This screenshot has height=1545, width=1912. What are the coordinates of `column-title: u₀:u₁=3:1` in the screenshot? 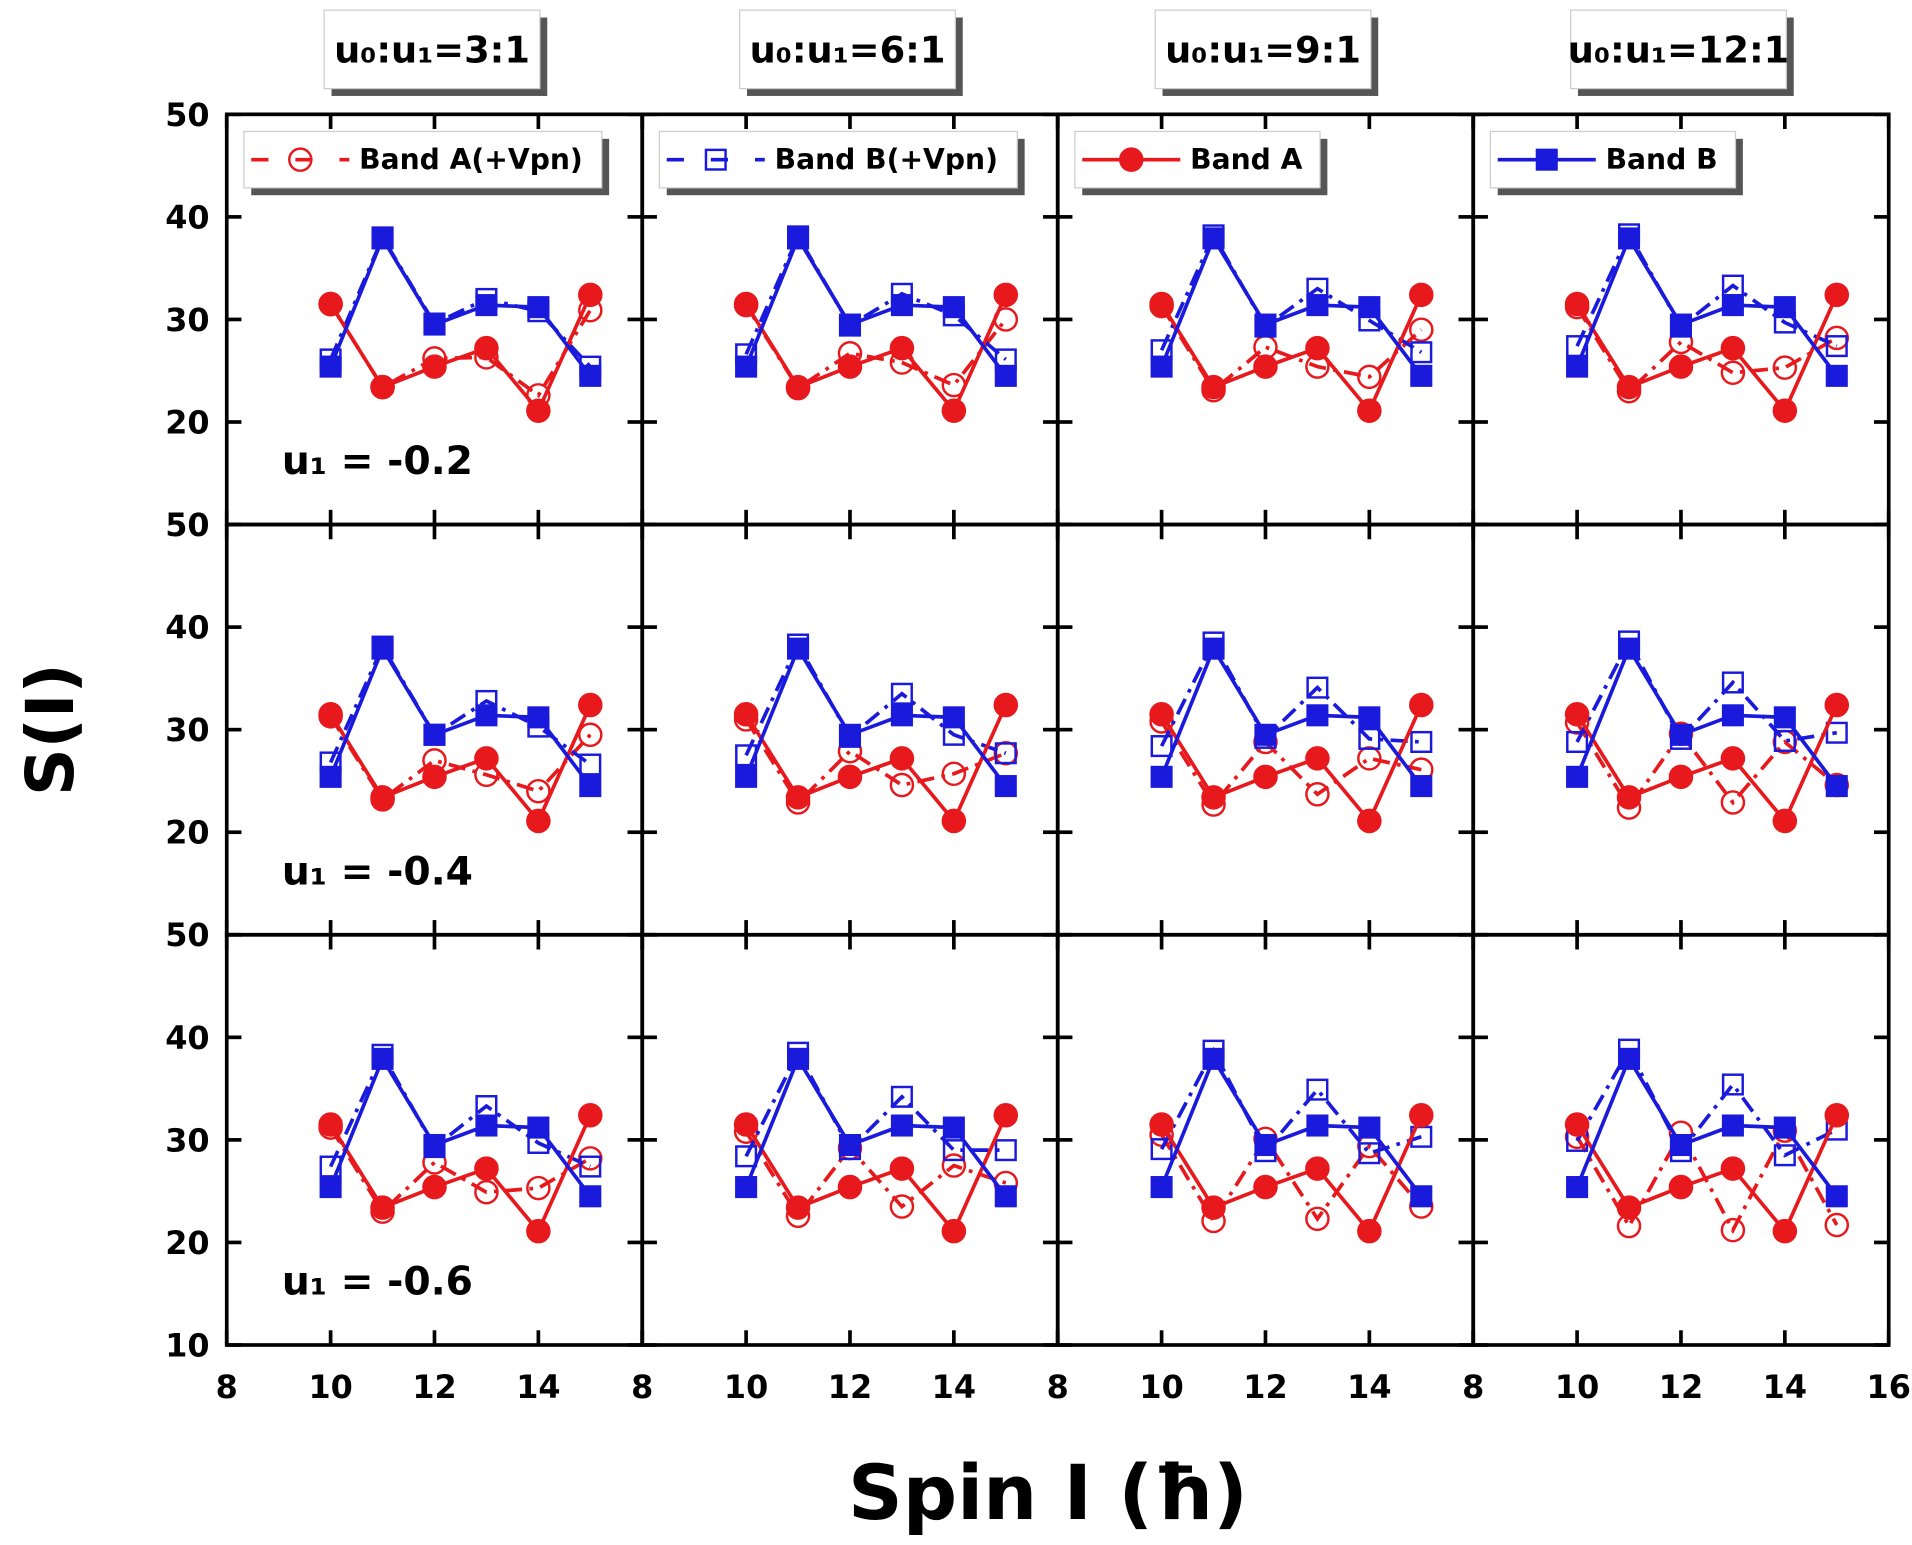 It's located at (432, 49).